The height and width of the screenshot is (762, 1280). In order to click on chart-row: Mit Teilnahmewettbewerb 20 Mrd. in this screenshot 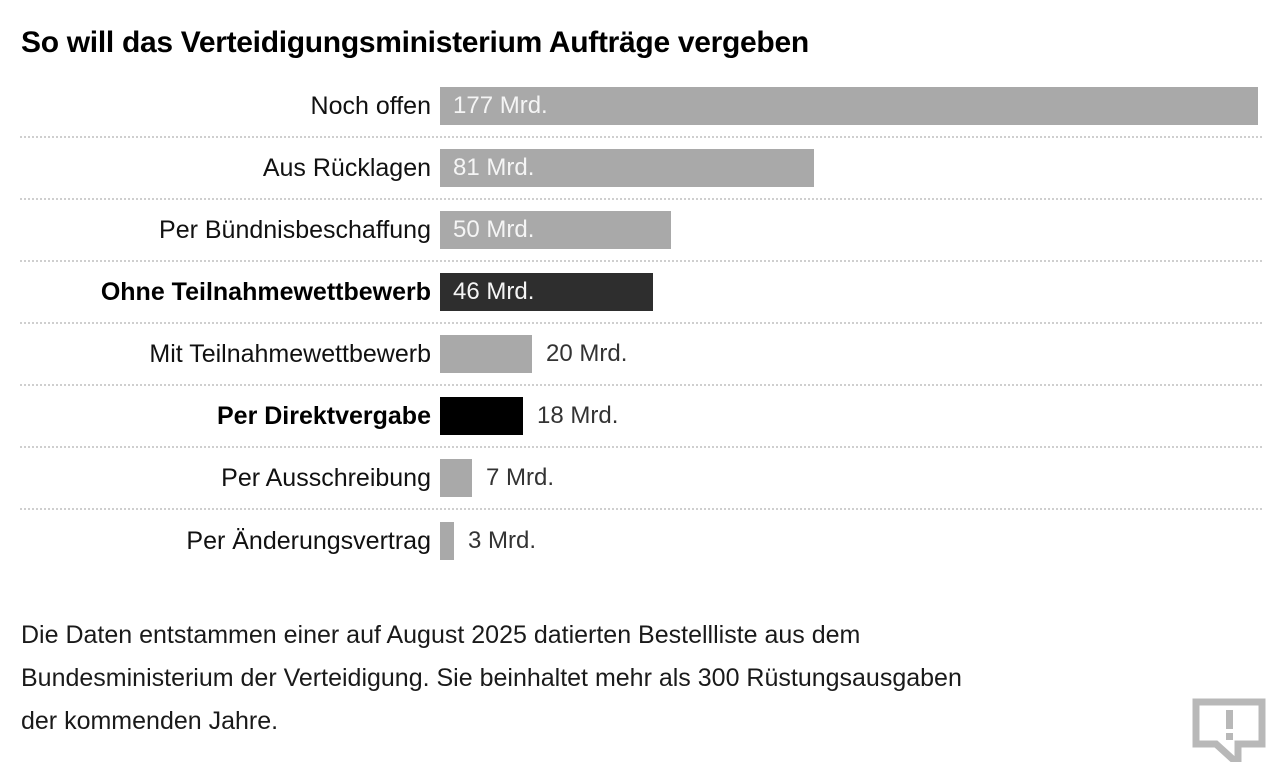, I will do `click(641, 355)`.